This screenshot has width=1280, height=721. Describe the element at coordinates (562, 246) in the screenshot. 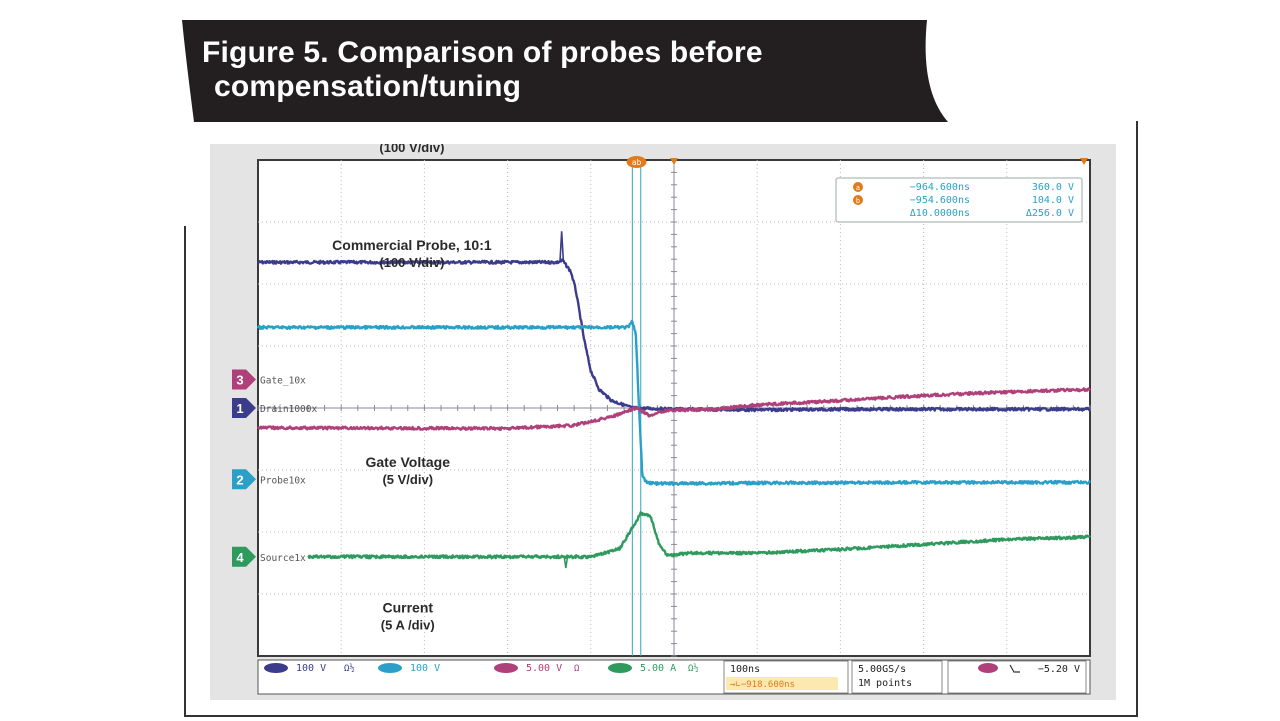

I see `waveform-spike-ch1` at that location.